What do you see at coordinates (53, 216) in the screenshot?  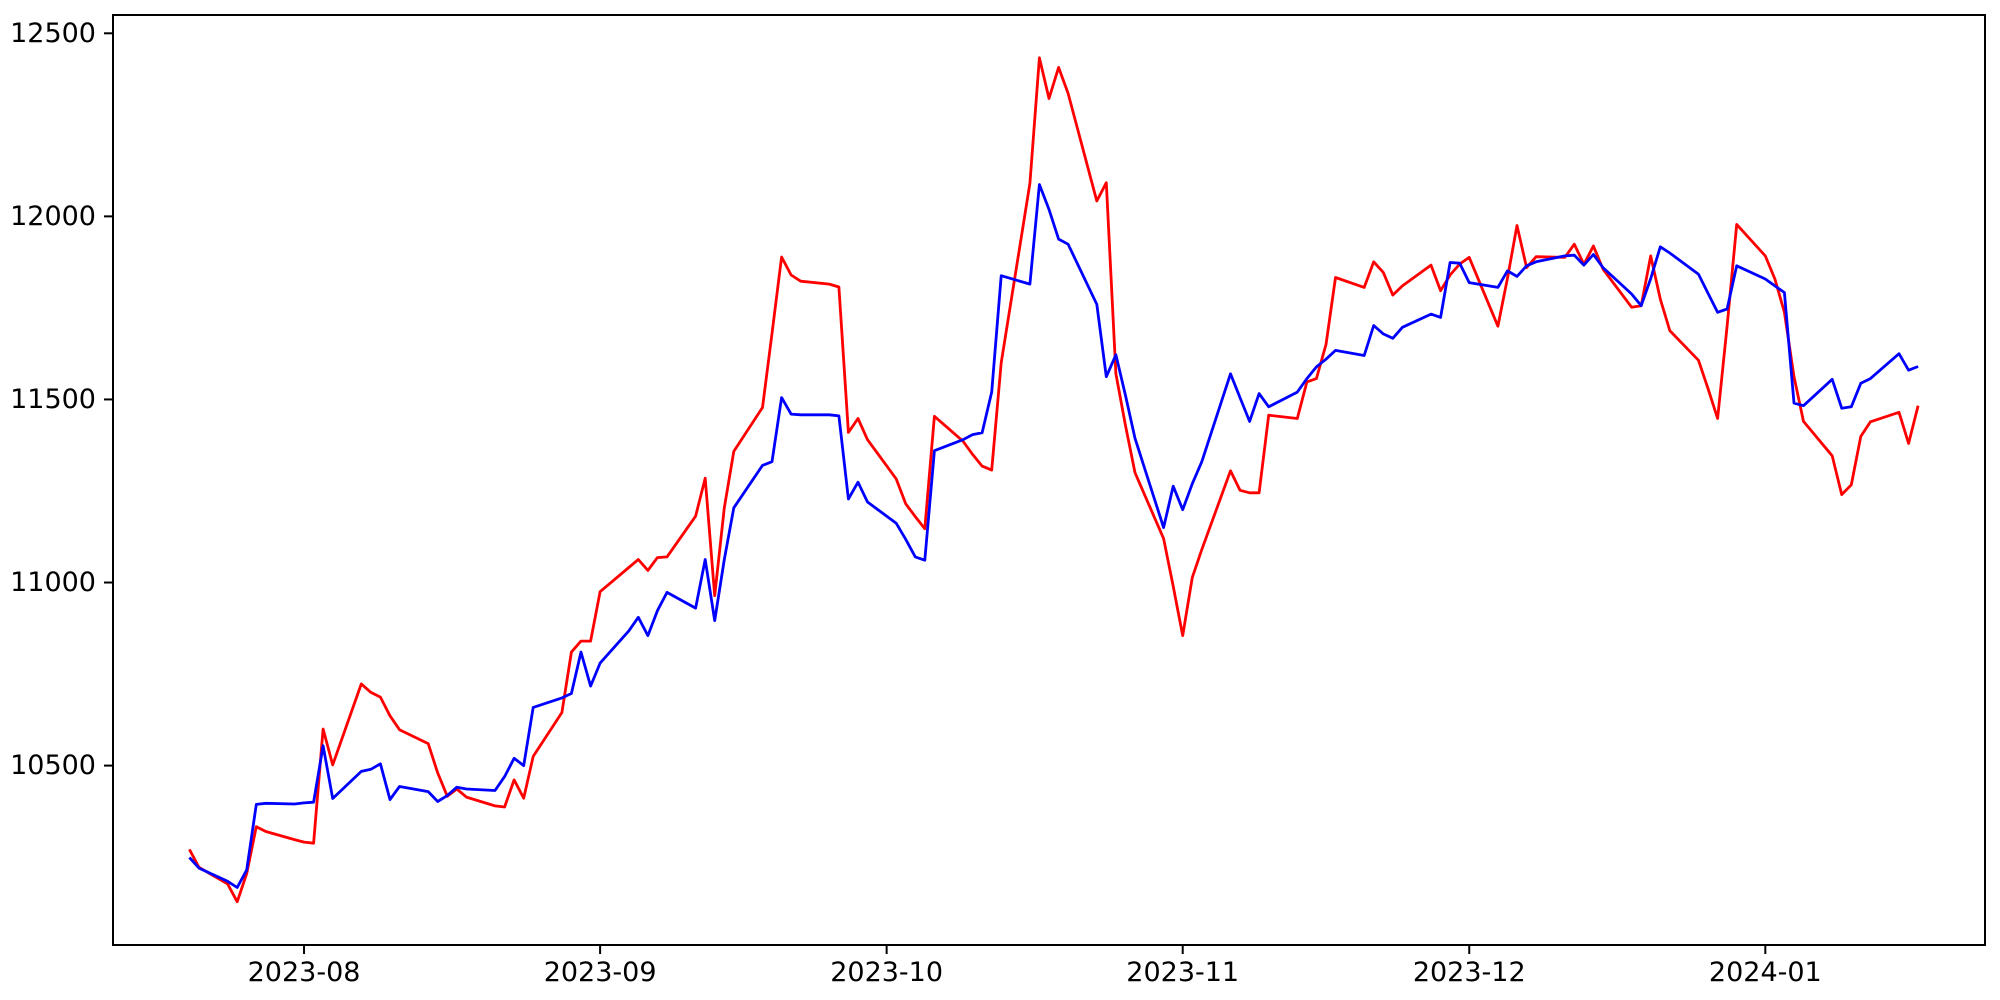 I see `y-axis-tick-label: 12000` at bounding box center [53, 216].